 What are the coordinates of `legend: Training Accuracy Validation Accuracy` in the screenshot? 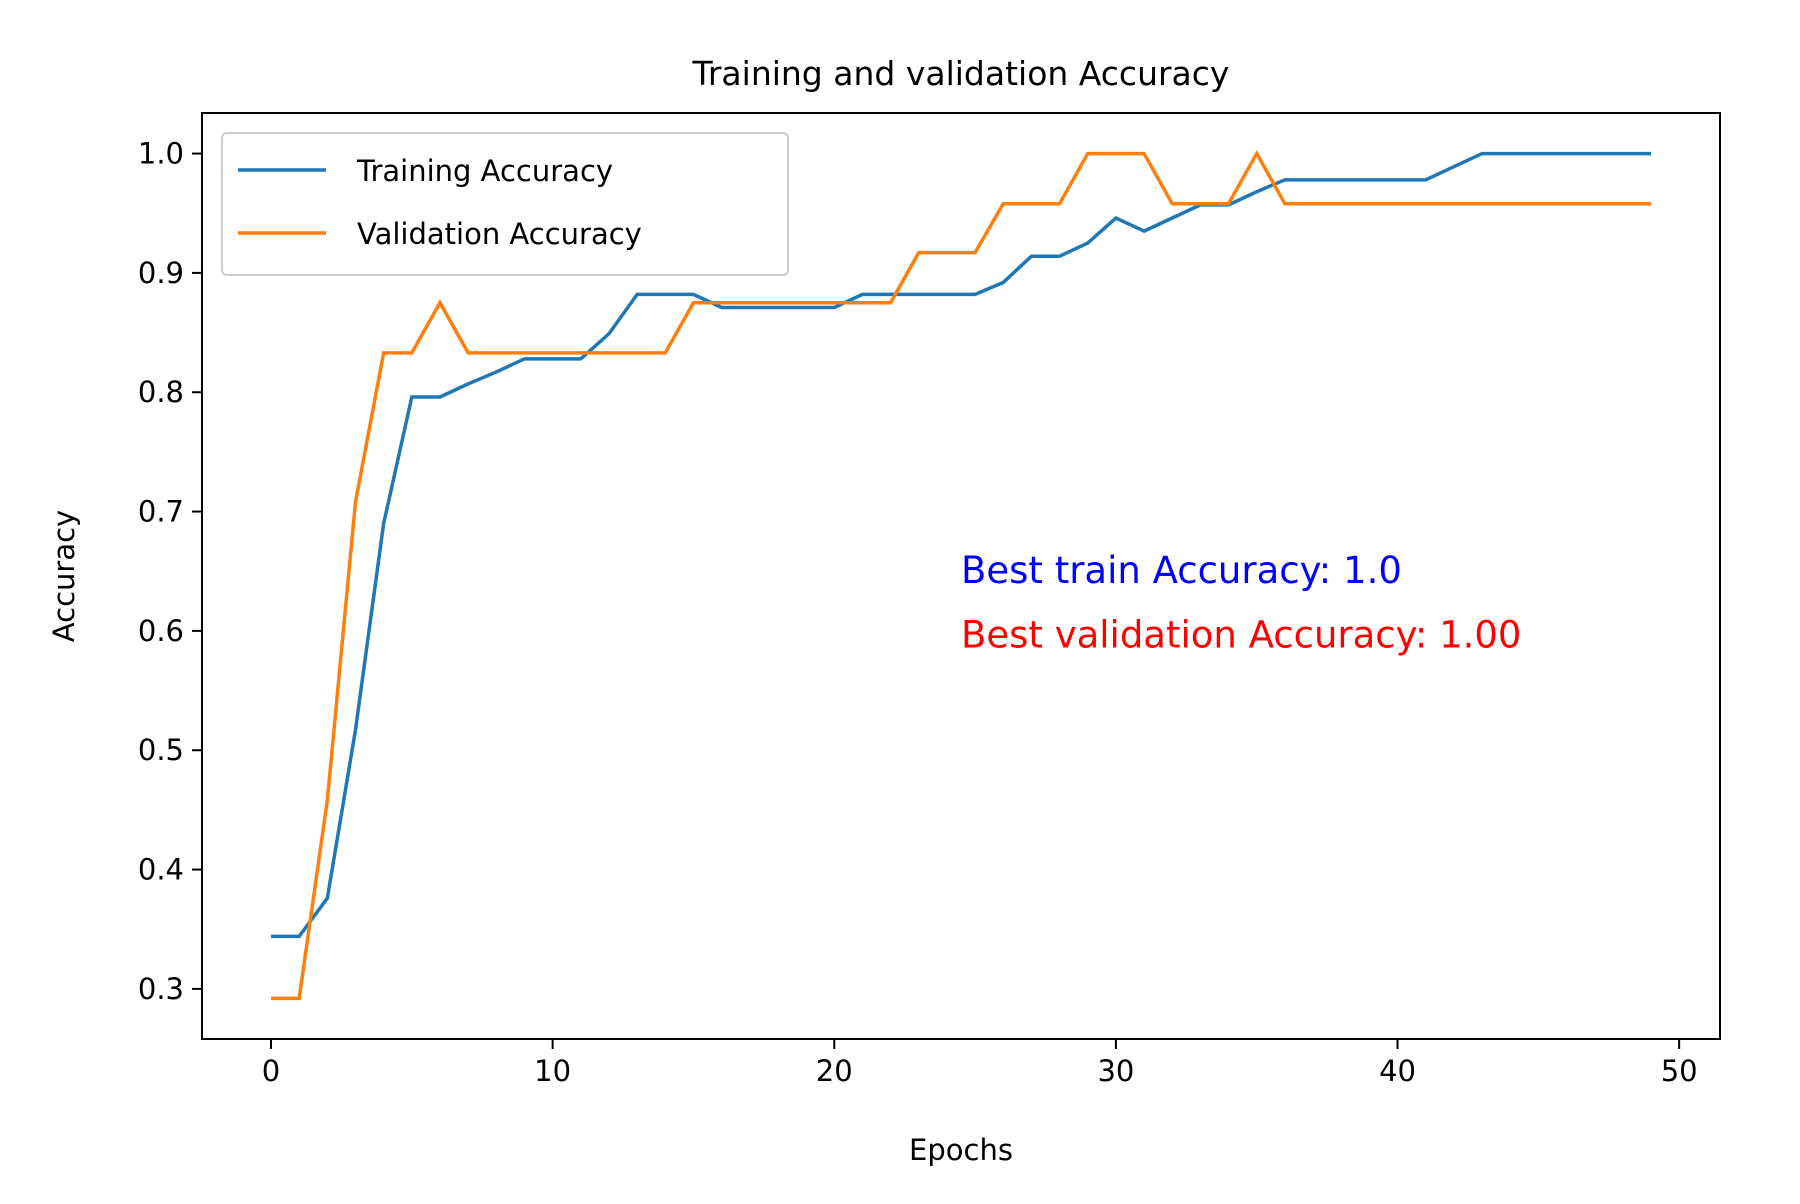 It's located at (505, 204).